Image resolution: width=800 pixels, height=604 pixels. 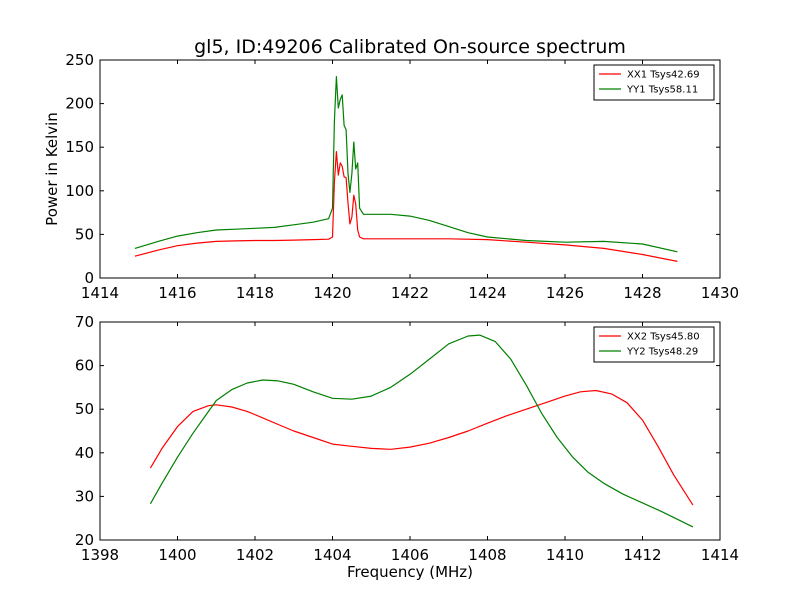 What do you see at coordinates (410, 555) in the screenshot?
I see `x-tick-label: 1406` at bounding box center [410, 555].